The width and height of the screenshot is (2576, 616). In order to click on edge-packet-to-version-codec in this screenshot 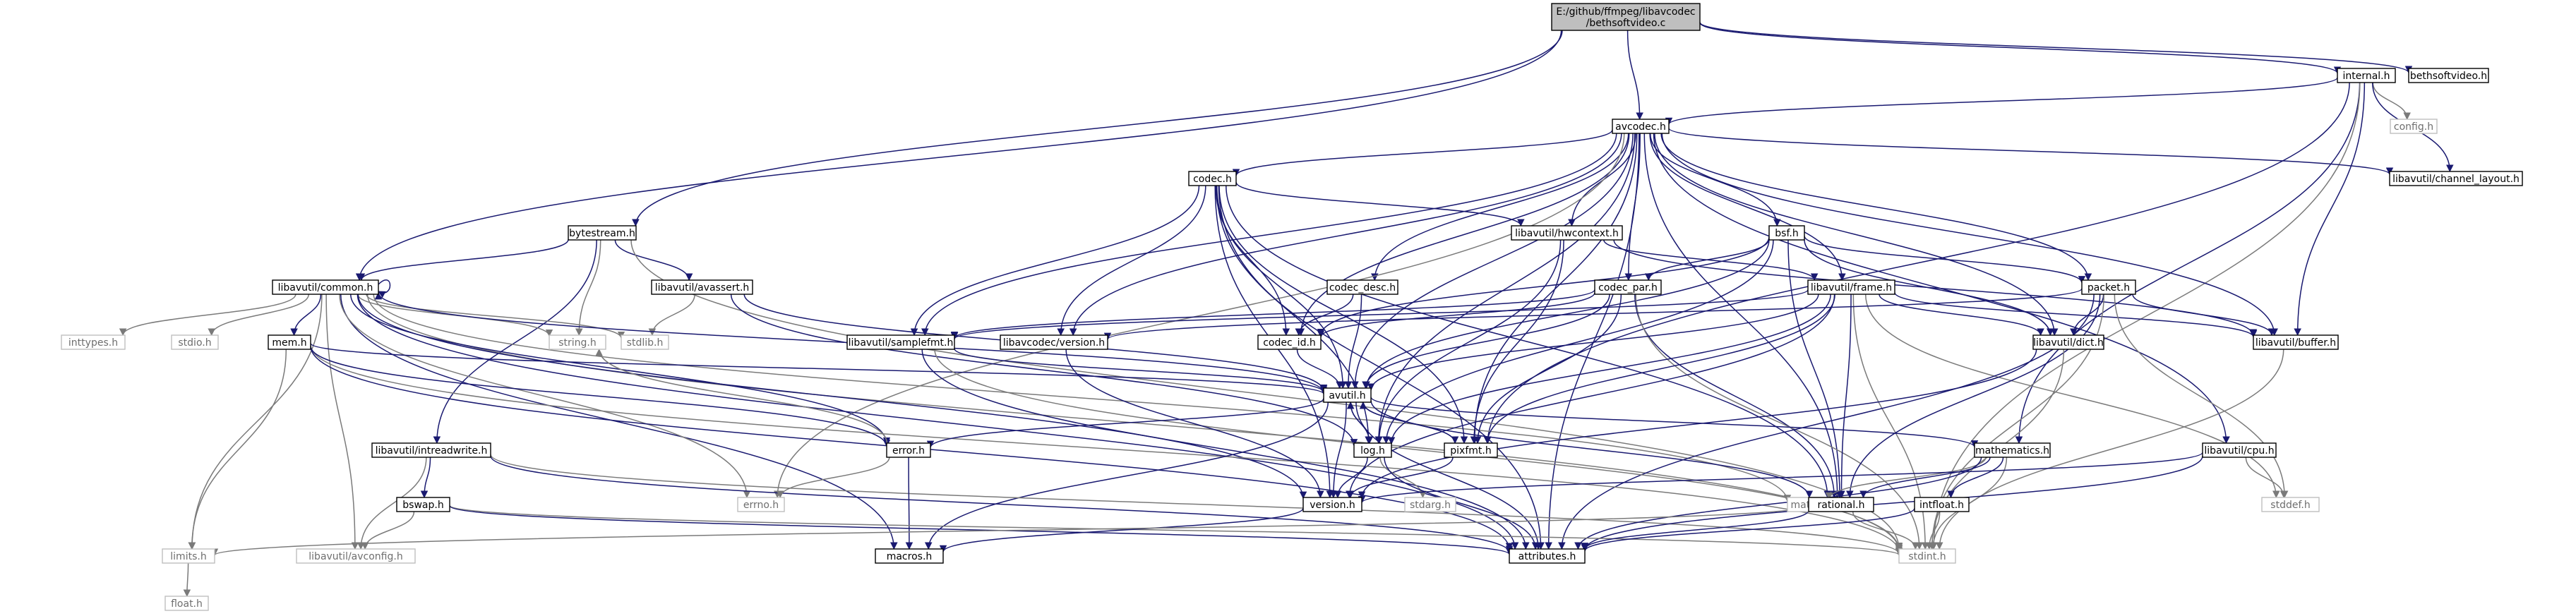, I will do `click(1593, 314)`.